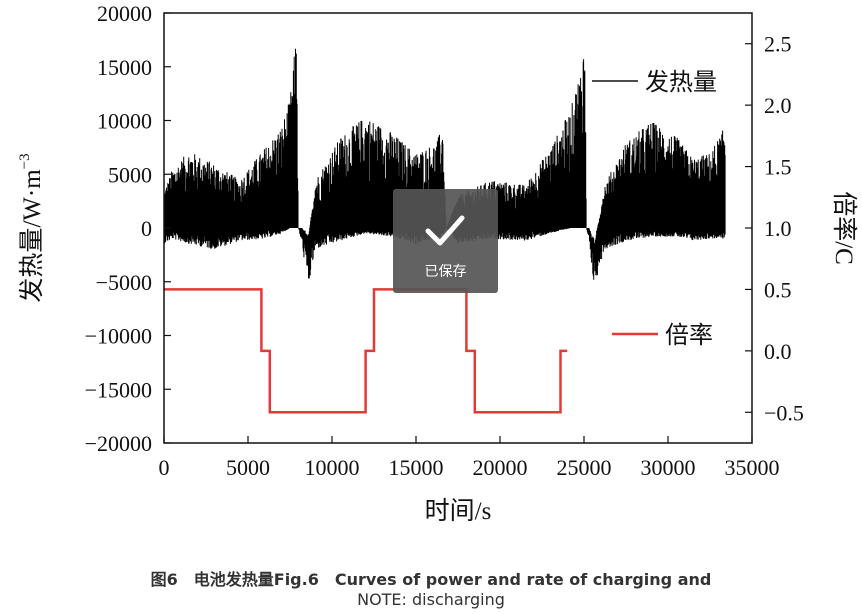 The width and height of the screenshot is (862, 614). Describe the element at coordinates (332, 467) in the screenshot. I see `x-tick-label: 10000` at that location.